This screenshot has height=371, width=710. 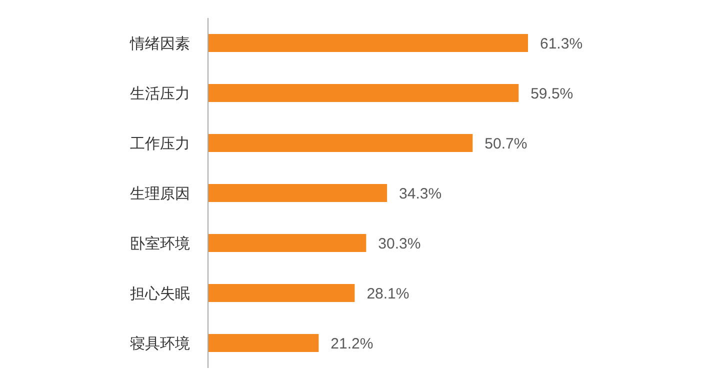 I want to click on data-label: 50.7%, so click(x=506, y=143).